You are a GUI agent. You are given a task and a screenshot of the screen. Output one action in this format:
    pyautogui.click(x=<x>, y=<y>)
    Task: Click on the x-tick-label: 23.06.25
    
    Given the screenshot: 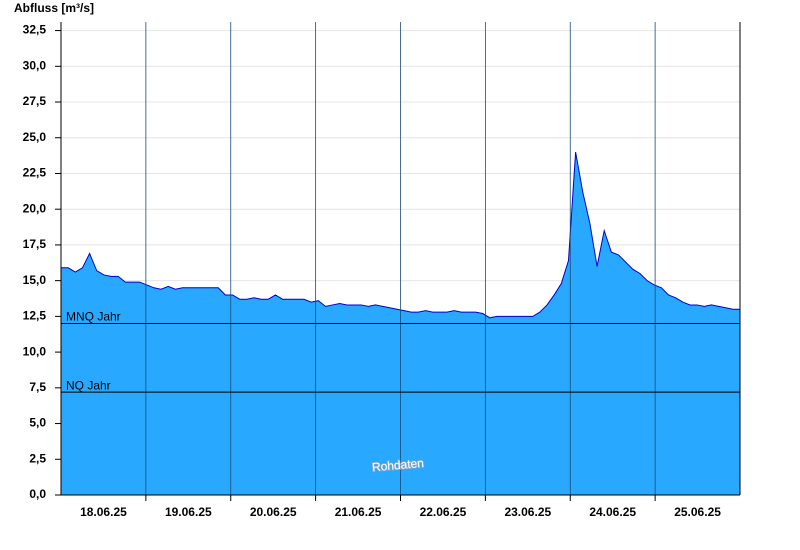 What is the action you would take?
    pyautogui.click(x=527, y=512)
    